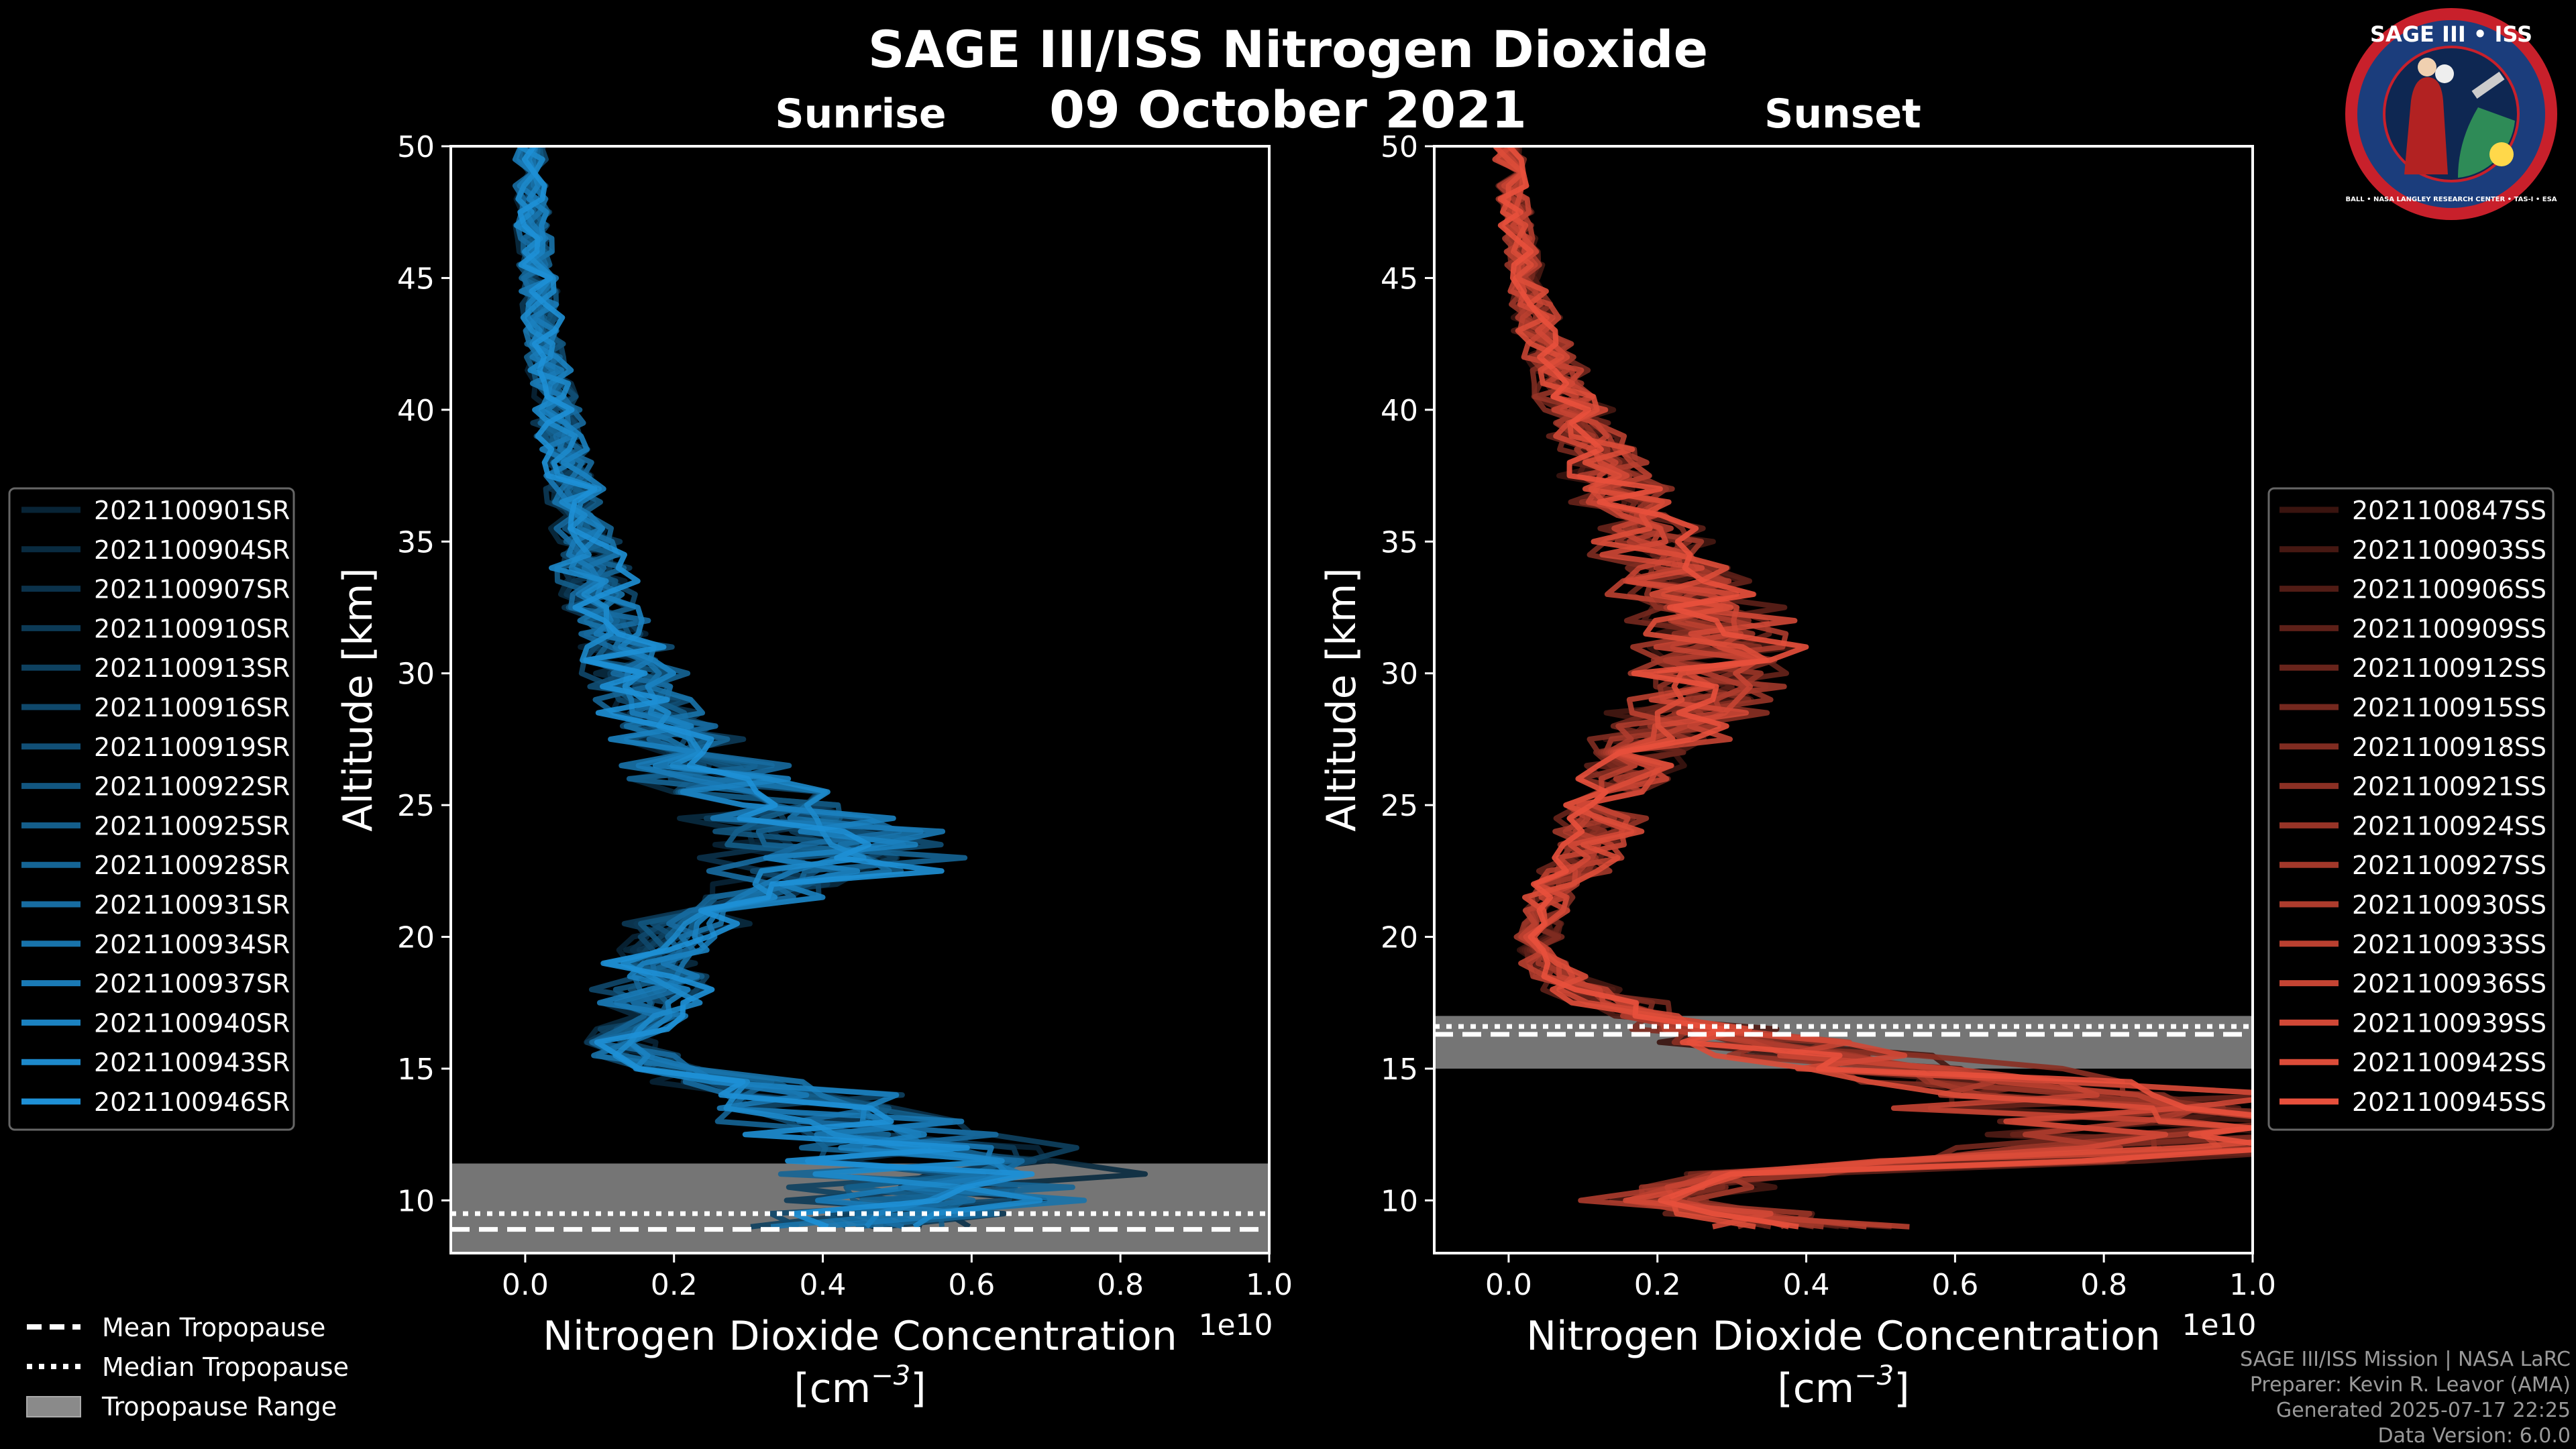 The height and width of the screenshot is (1449, 2576). I want to click on footer-line-1: SAGE III/ISS Mission | NASA LaRC, so click(2405, 1359).